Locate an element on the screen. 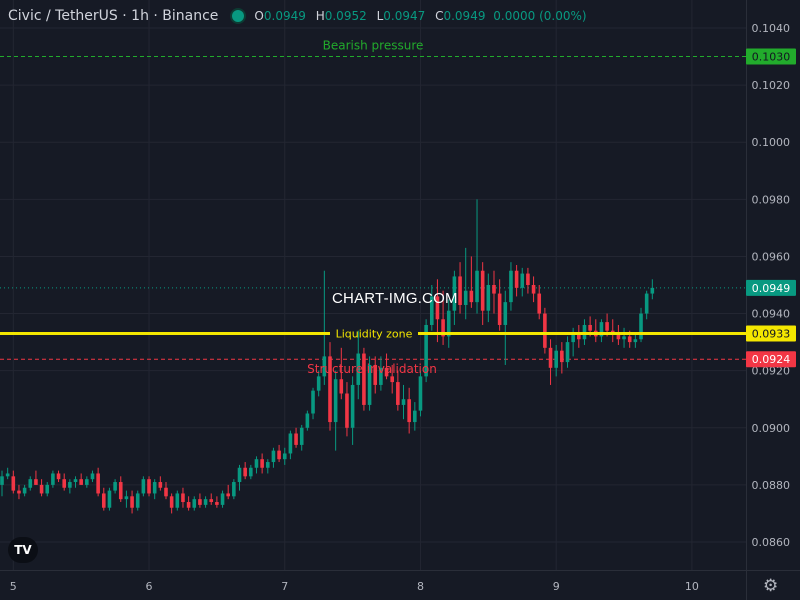  time-tick-label: 10 is located at coordinates (692, 586).